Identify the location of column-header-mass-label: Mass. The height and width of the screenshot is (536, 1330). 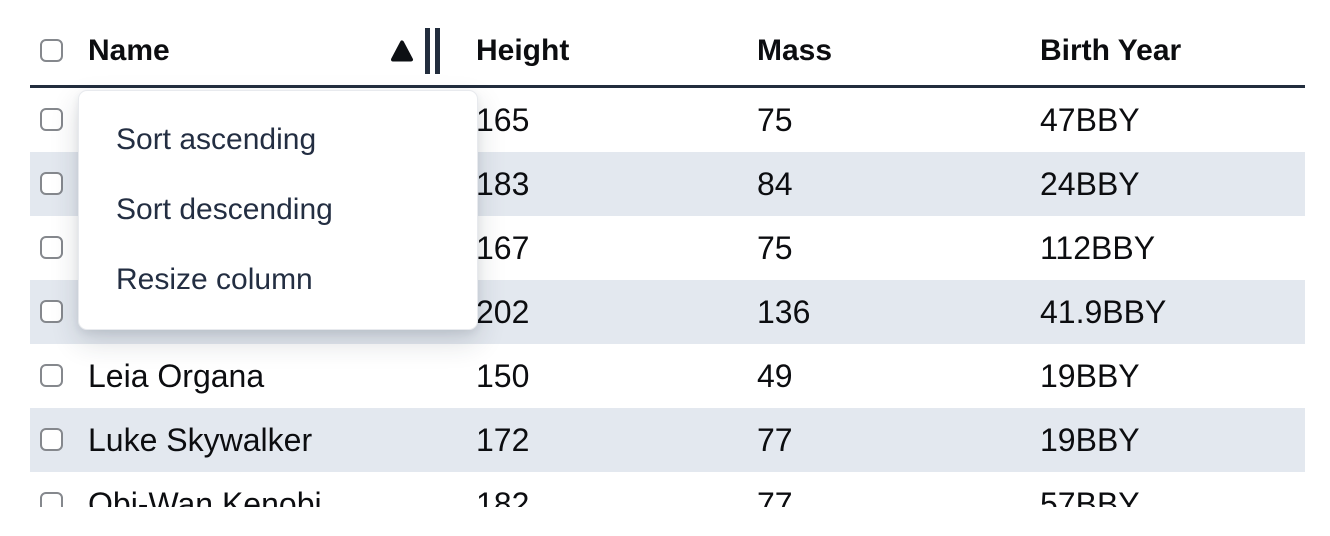
(795, 50).